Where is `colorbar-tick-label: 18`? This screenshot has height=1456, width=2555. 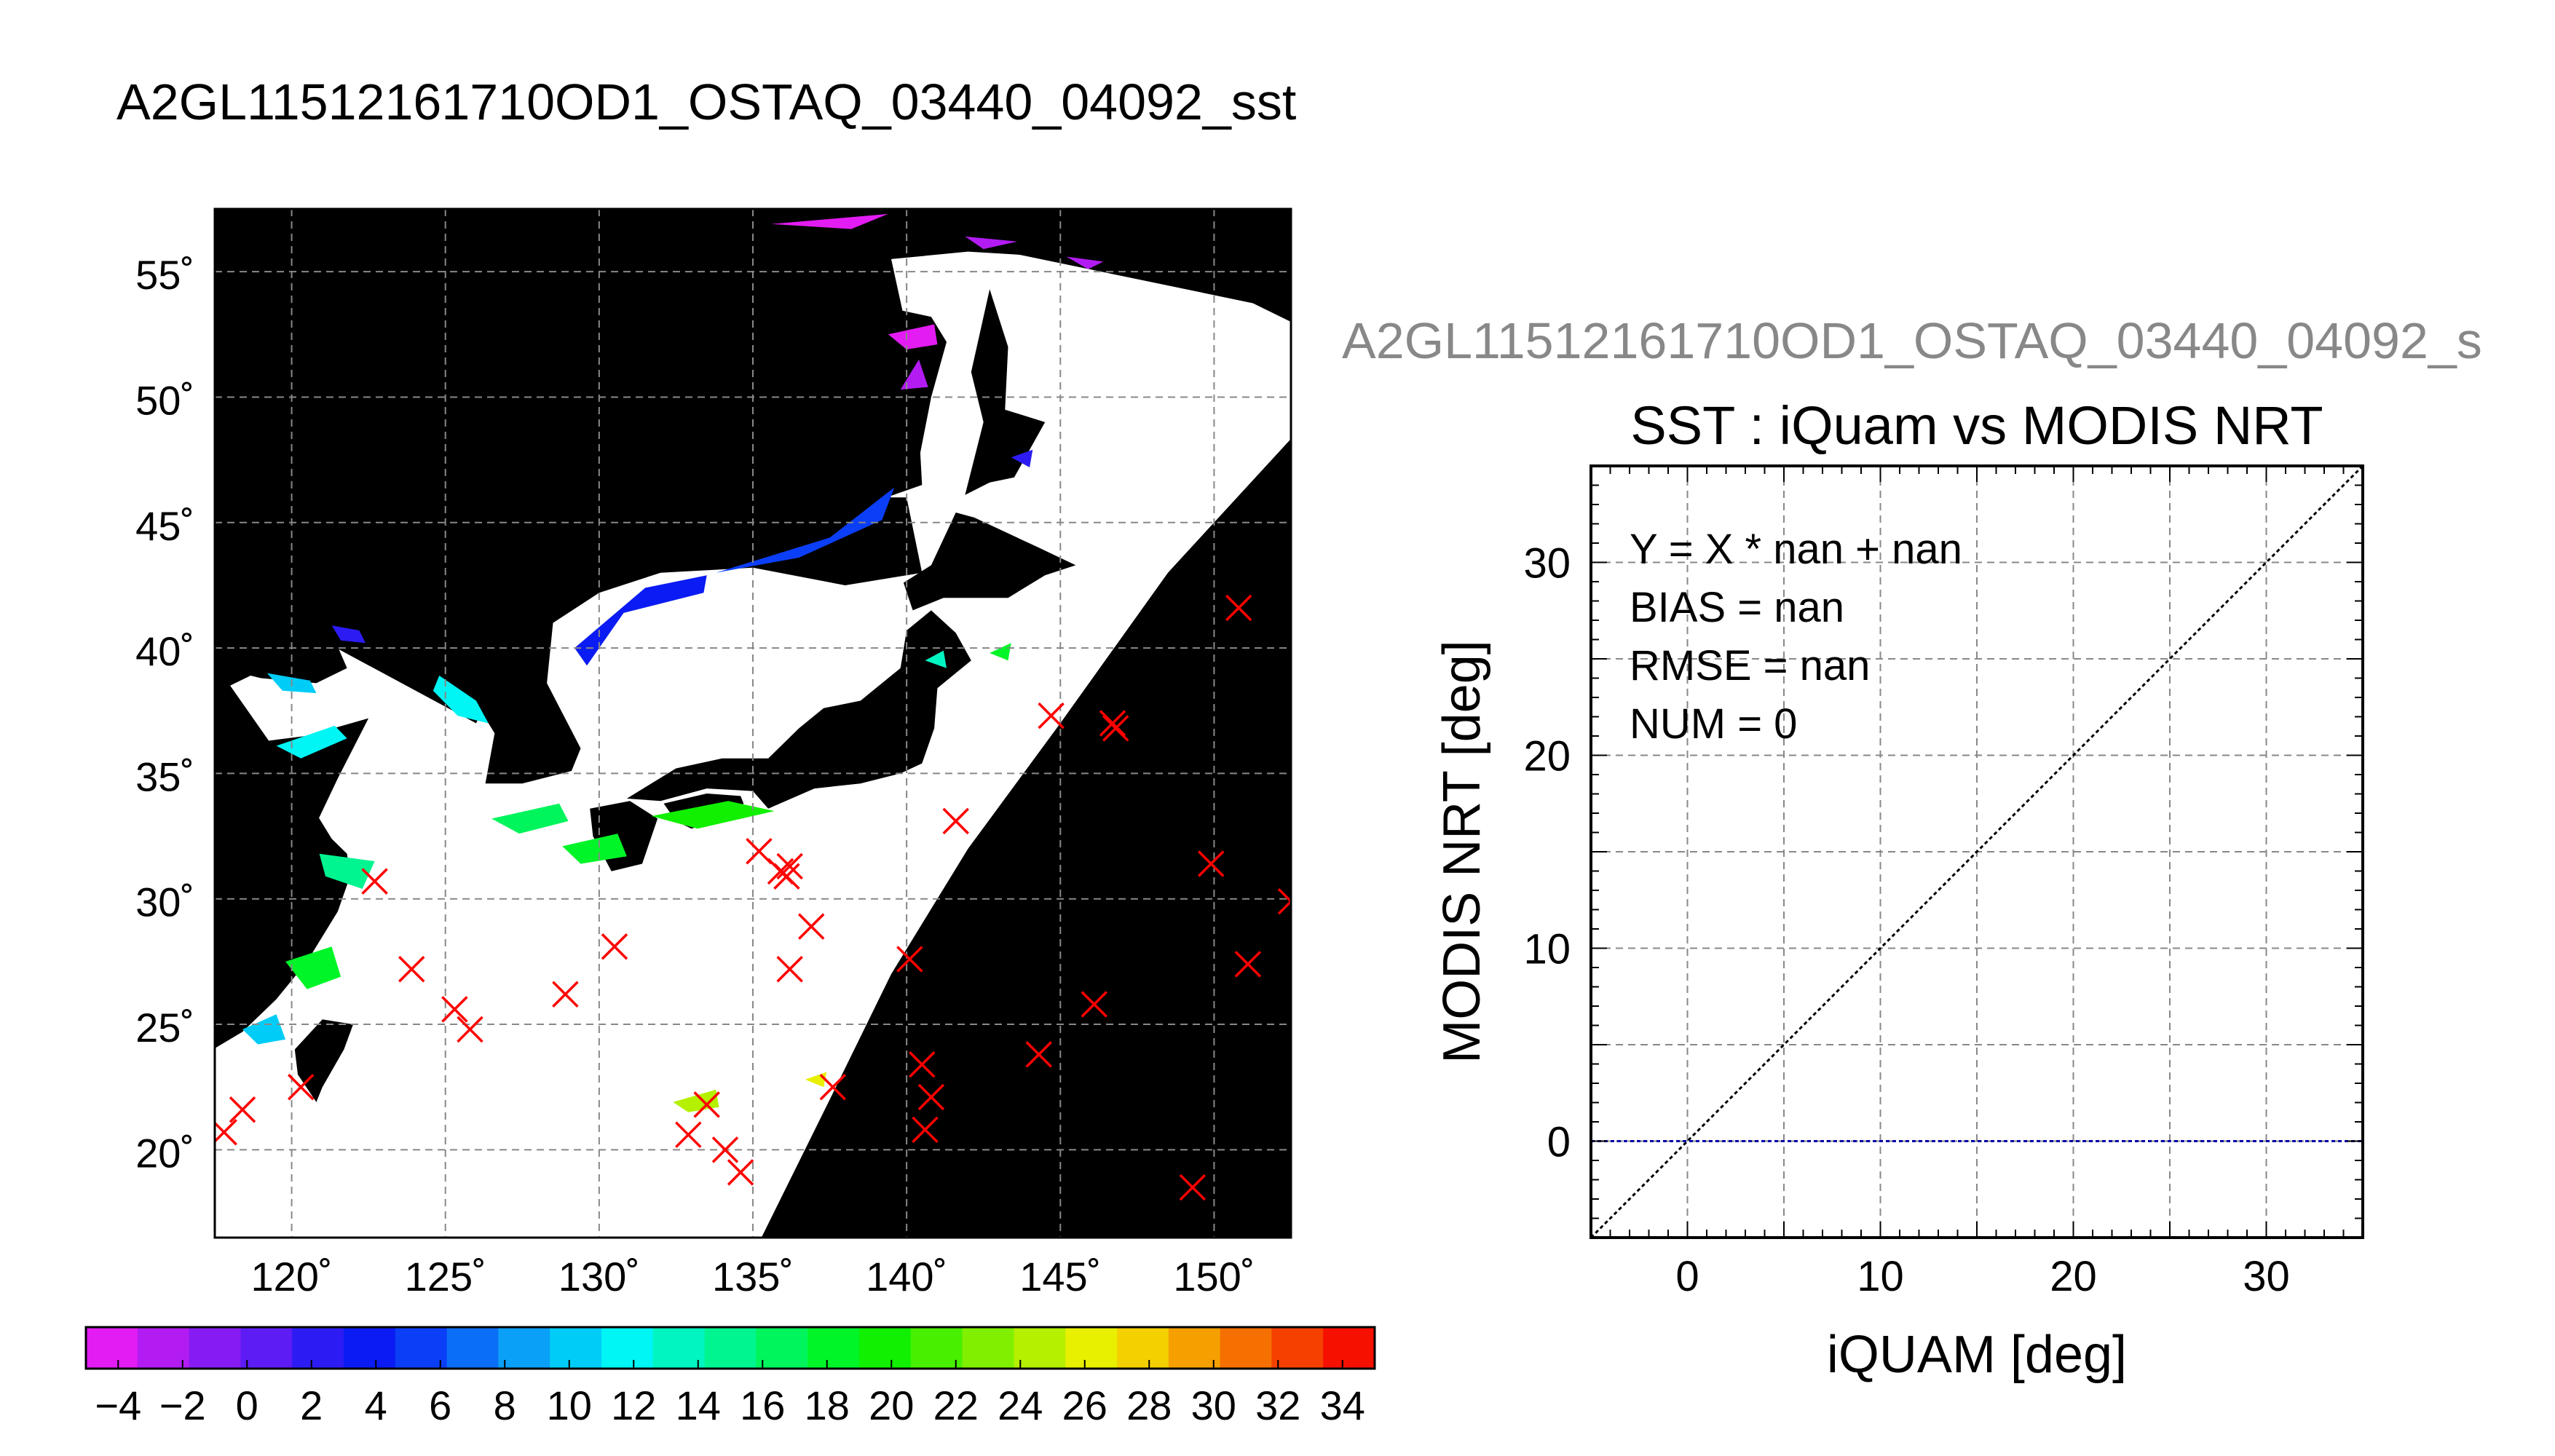 colorbar-tick-label: 18 is located at coordinates (827, 1405).